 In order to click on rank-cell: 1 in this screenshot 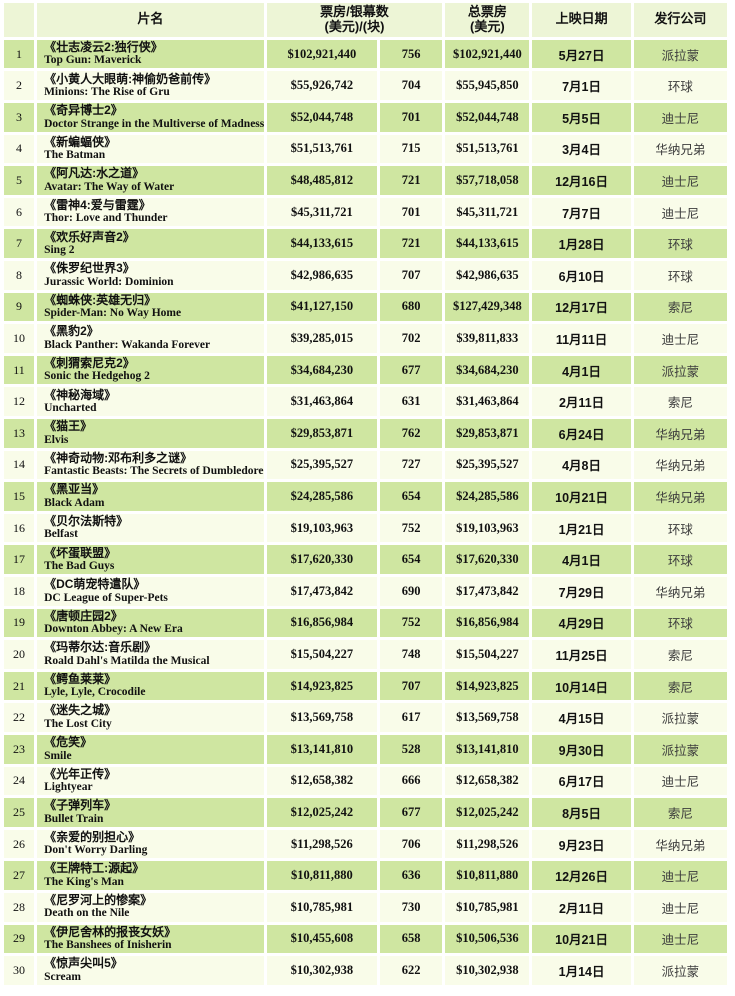, I will do `click(19, 54)`.